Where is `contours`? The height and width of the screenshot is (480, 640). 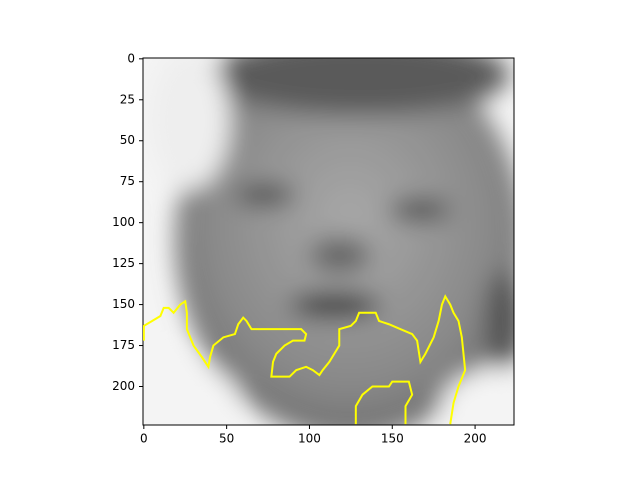 contours is located at coordinates (305, 359).